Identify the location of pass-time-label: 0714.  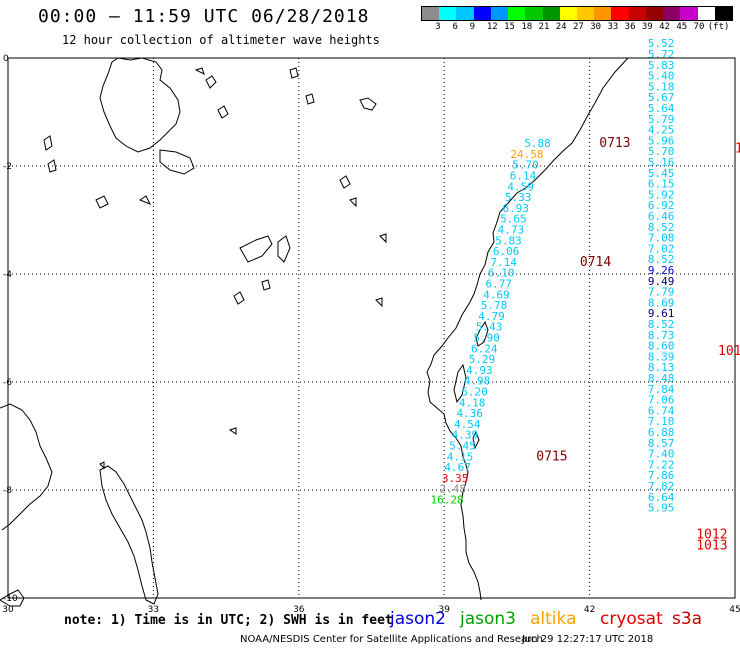
(595, 262).